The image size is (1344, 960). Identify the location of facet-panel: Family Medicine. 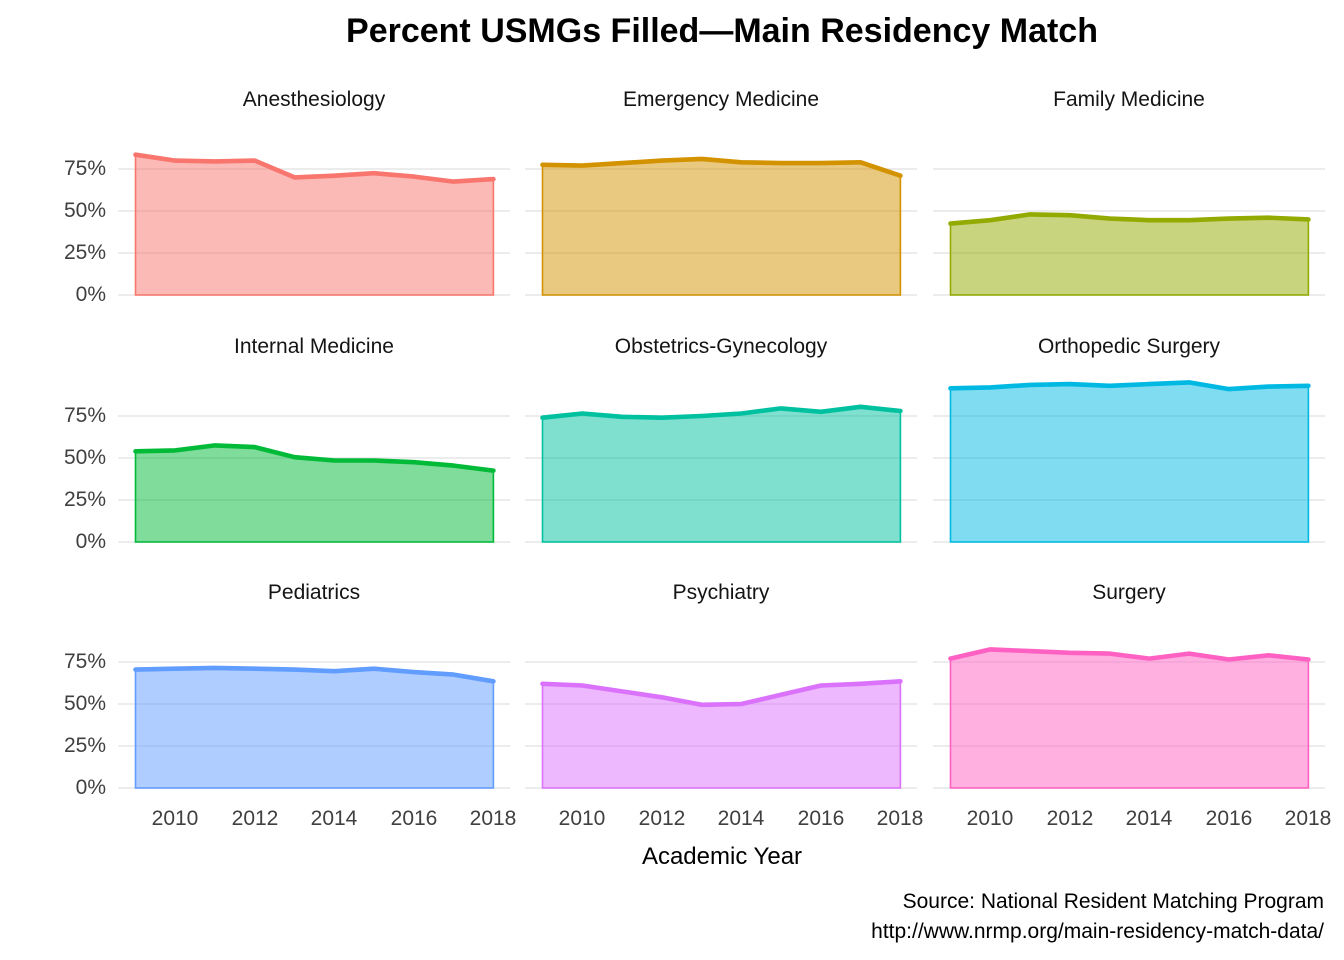
(1129, 195).